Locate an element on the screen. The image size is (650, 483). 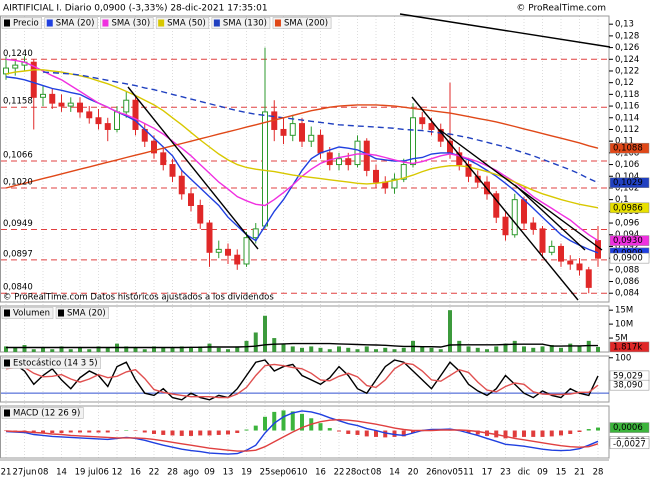
y-tick-label: 0,092 is located at coordinates (627, 247).